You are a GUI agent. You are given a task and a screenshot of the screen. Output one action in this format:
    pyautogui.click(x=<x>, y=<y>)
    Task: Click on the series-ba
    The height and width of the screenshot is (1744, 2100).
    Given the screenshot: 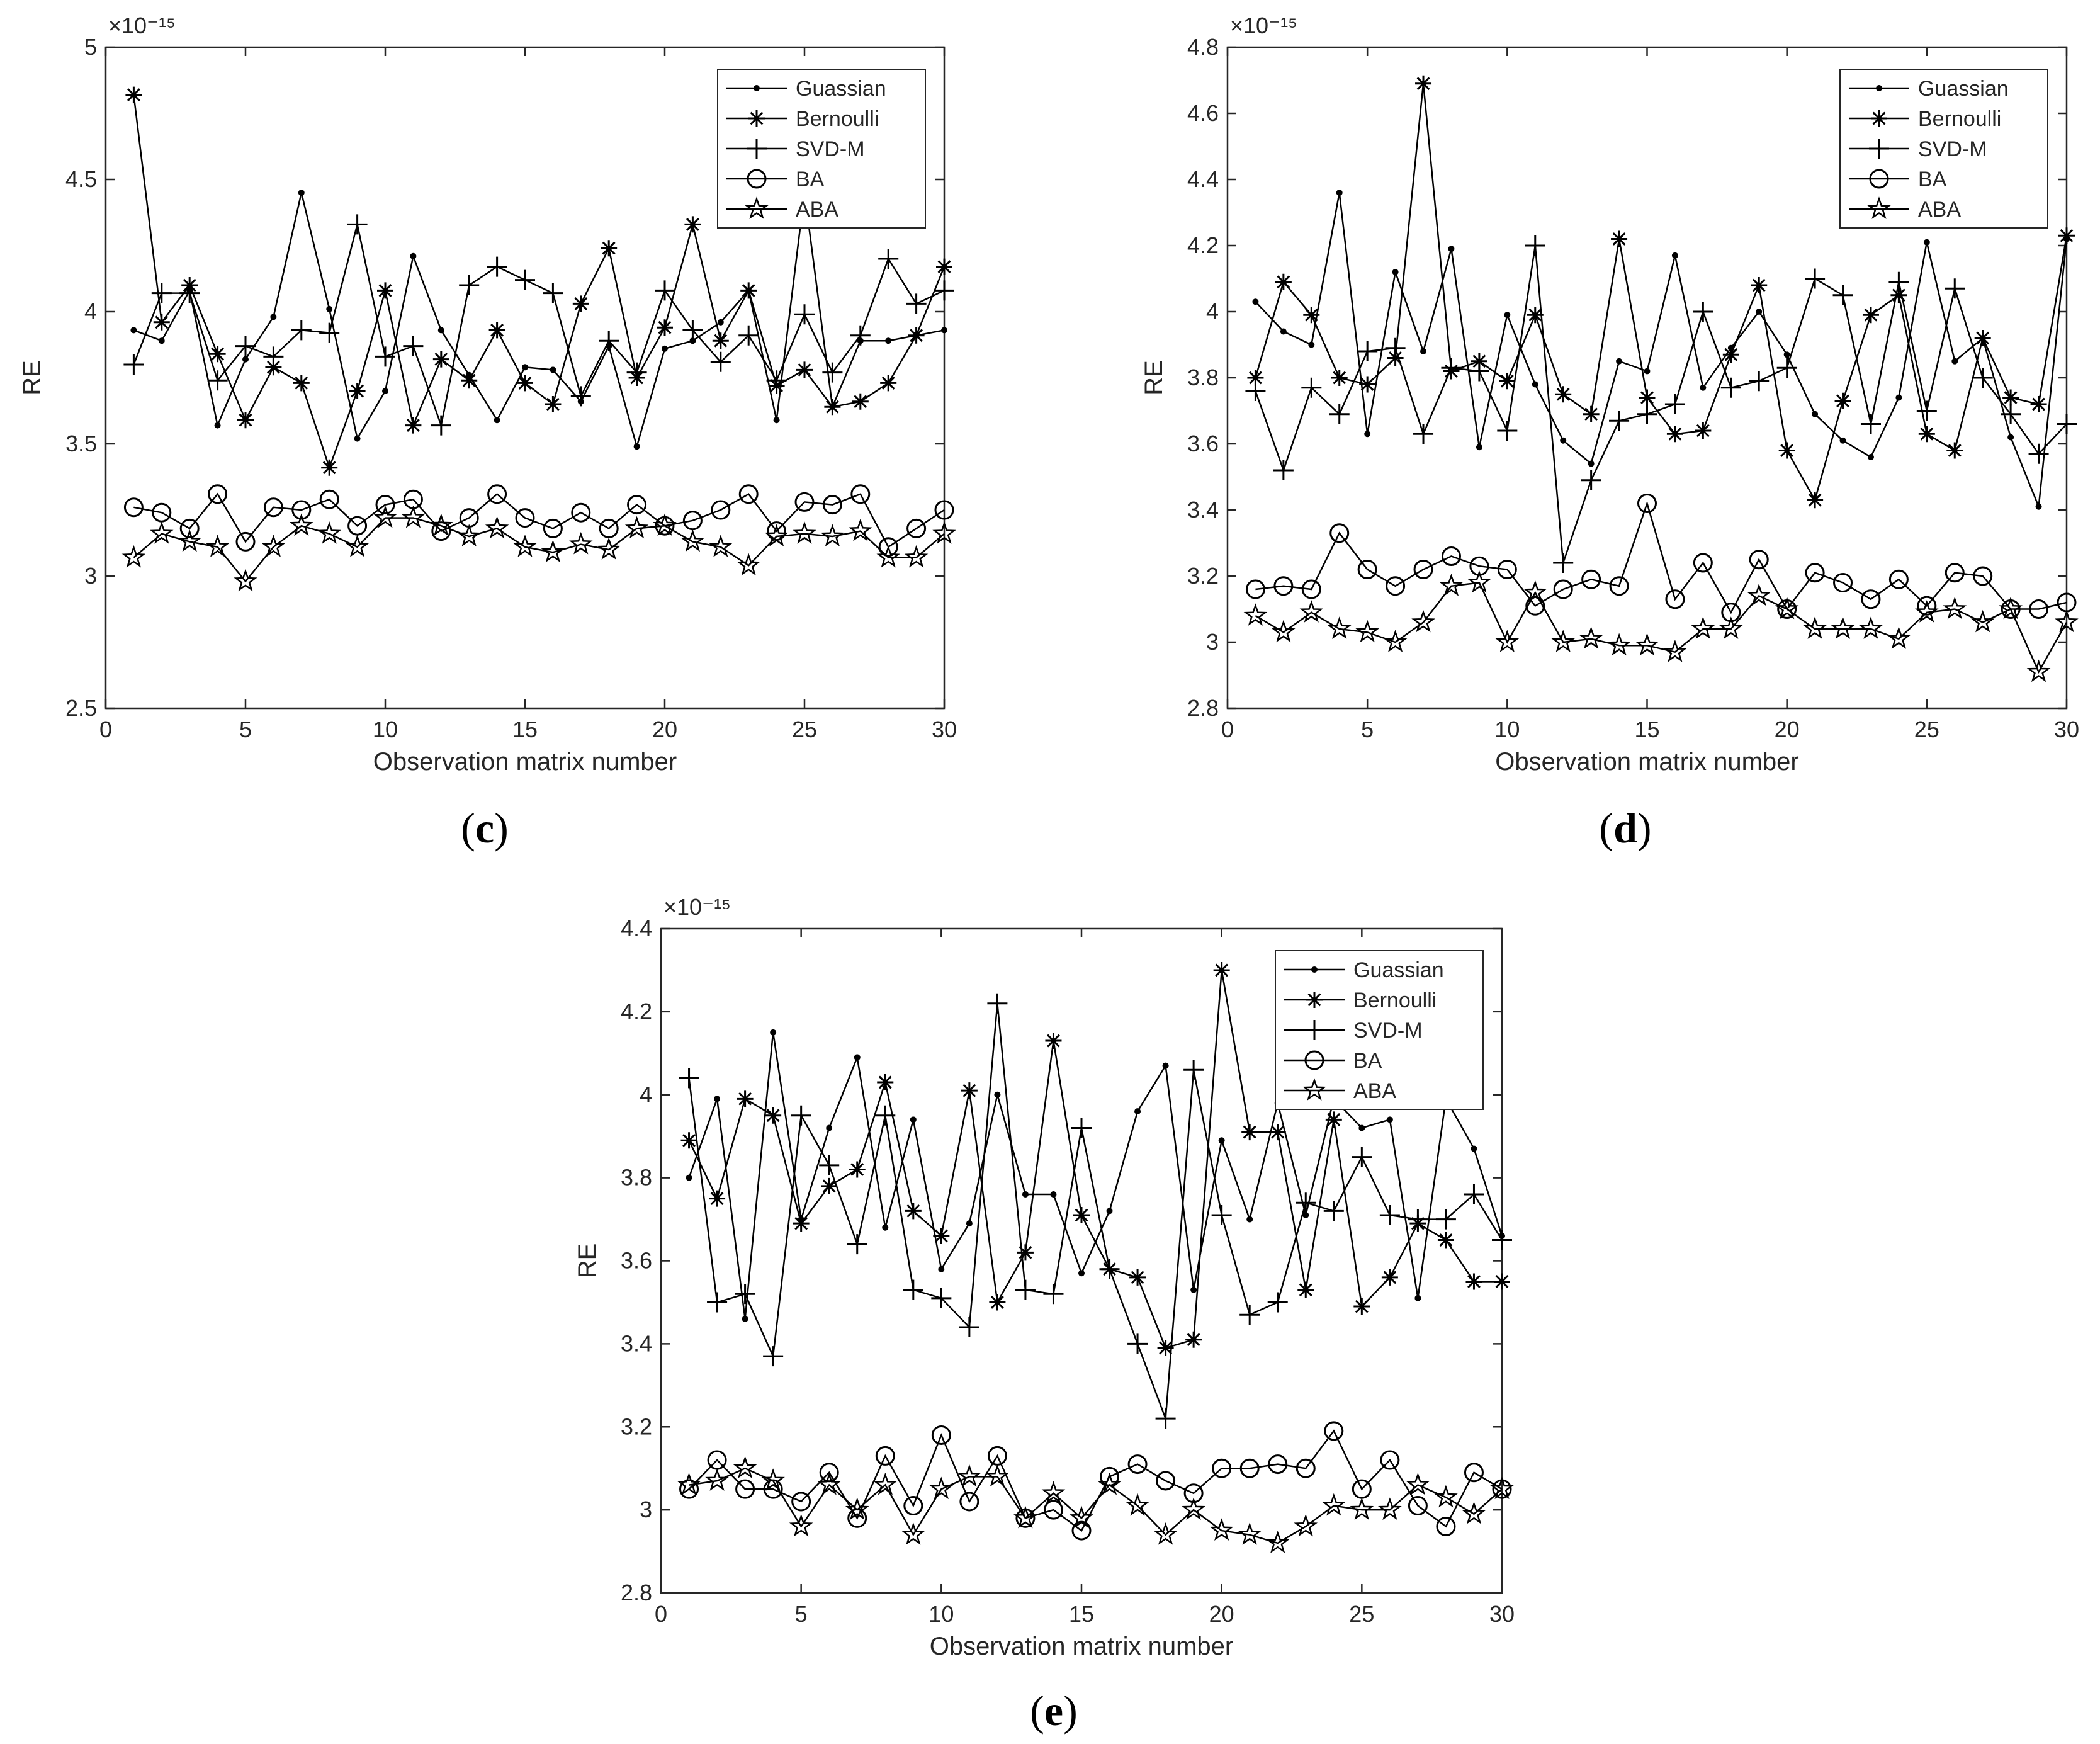 What is the action you would take?
    pyautogui.click(x=1661, y=558)
    